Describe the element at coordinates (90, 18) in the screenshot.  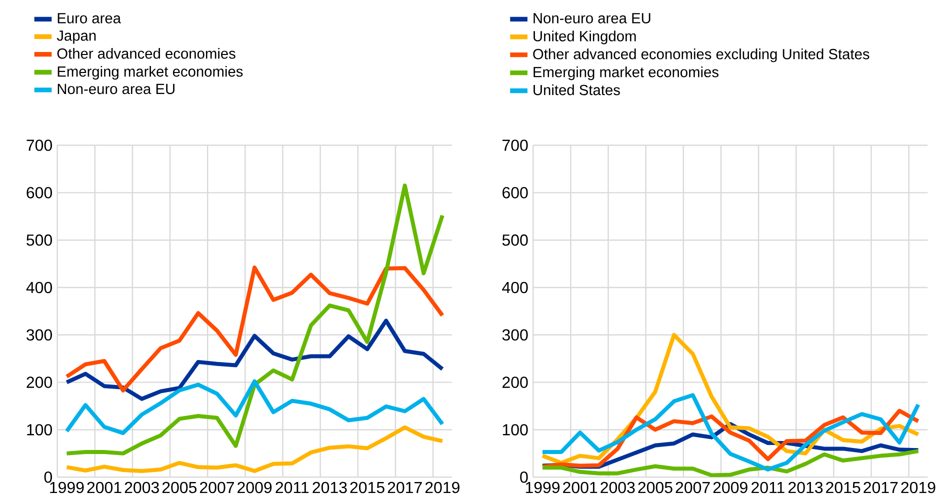
I see `legend-label: Euro area` at that location.